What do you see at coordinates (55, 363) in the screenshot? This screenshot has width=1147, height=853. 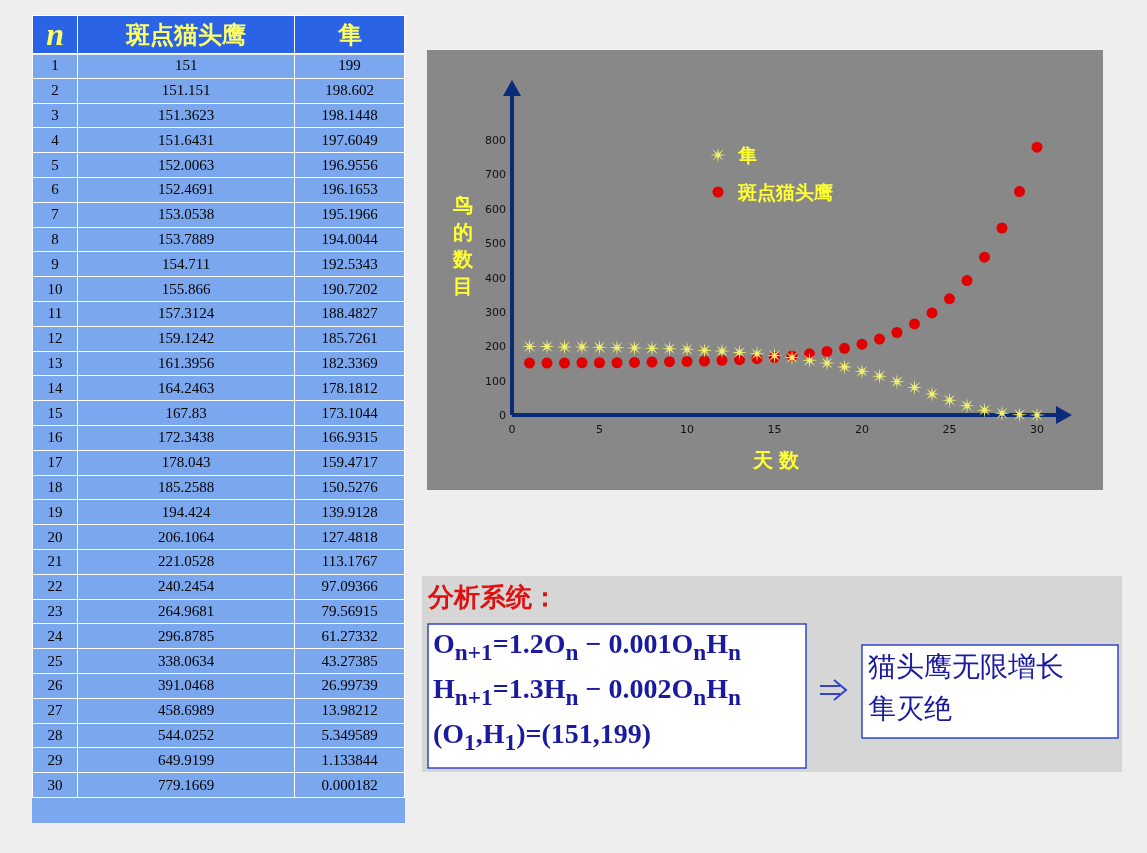 I see `picture-row-header: 13` at bounding box center [55, 363].